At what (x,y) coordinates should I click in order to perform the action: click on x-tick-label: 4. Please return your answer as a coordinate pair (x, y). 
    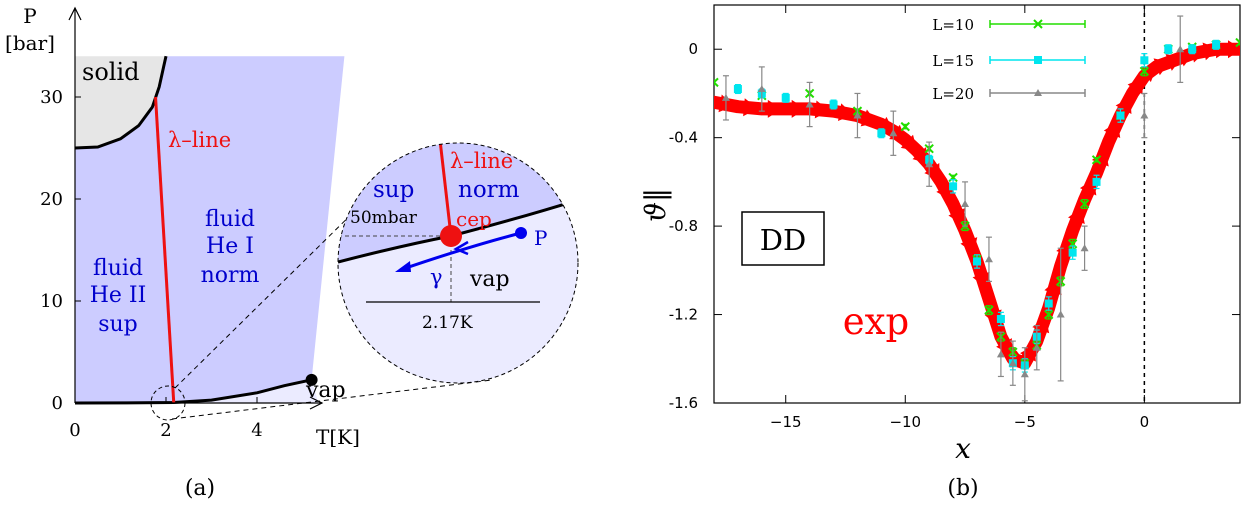
    Looking at the image, I should click on (256, 430).